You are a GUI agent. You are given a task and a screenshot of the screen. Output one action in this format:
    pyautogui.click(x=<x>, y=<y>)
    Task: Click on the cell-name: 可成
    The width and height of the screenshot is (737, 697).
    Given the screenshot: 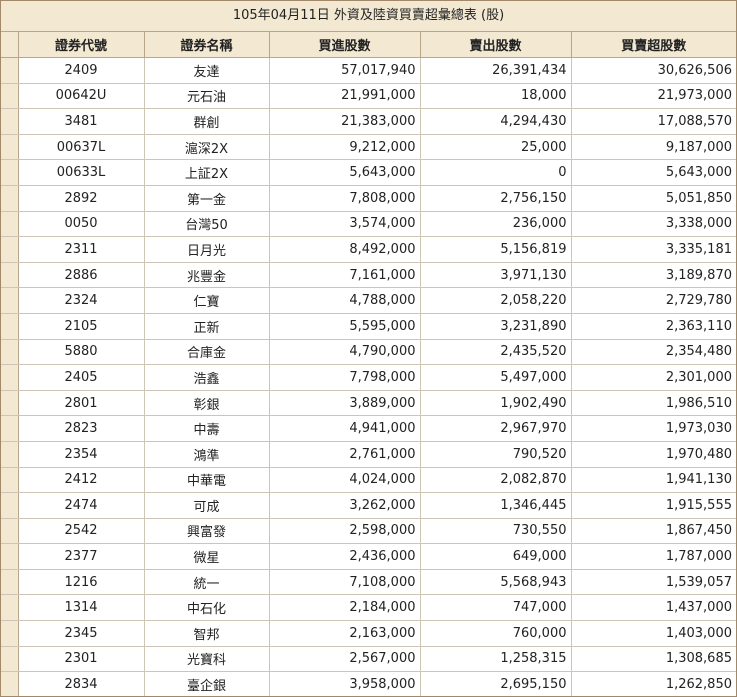 What is the action you would take?
    pyautogui.click(x=207, y=505)
    